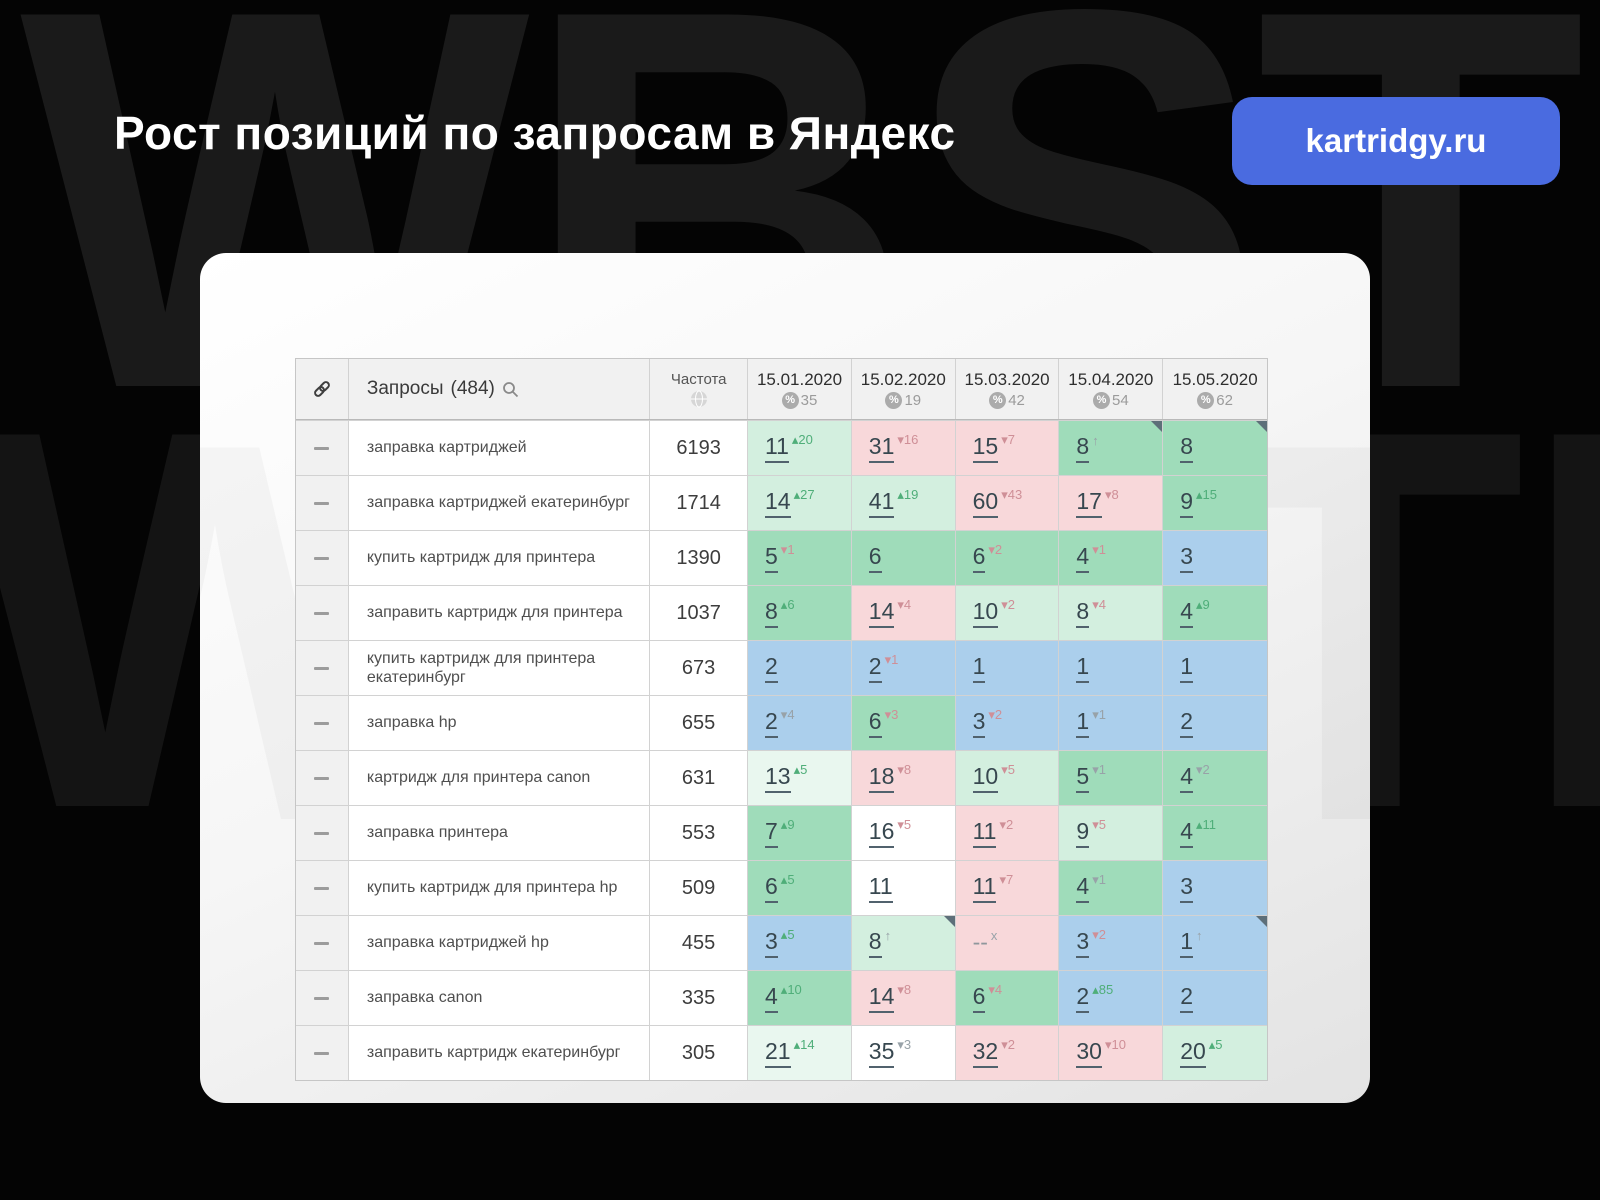  What do you see at coordinates (1111, 943) in the screenshot?
I see `position-cell: 3 ▾2` at bounding box center [1111, 943].